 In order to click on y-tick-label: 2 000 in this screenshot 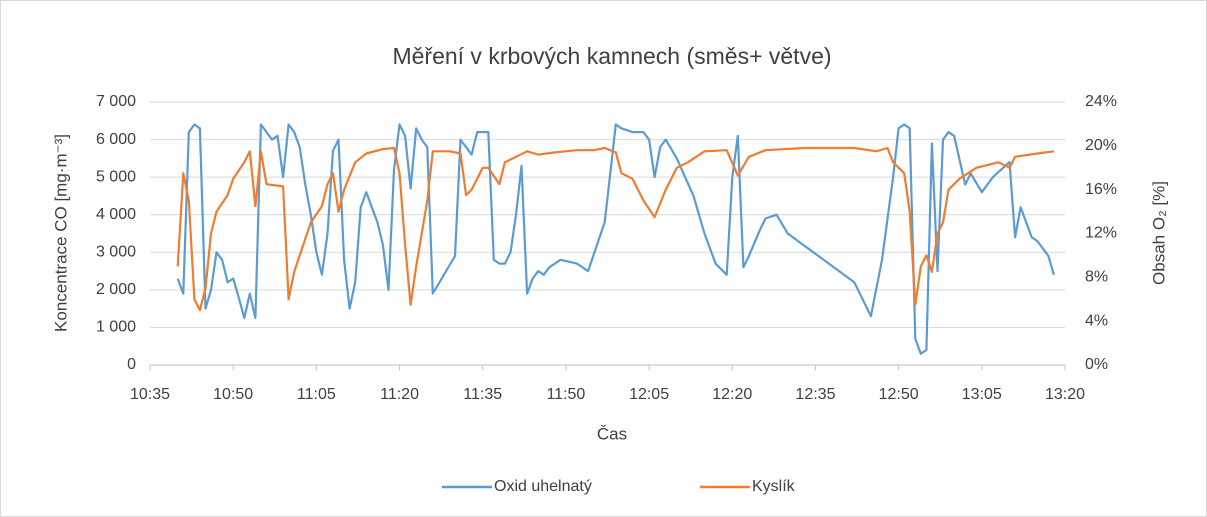, I will do `click(116, 289)`.